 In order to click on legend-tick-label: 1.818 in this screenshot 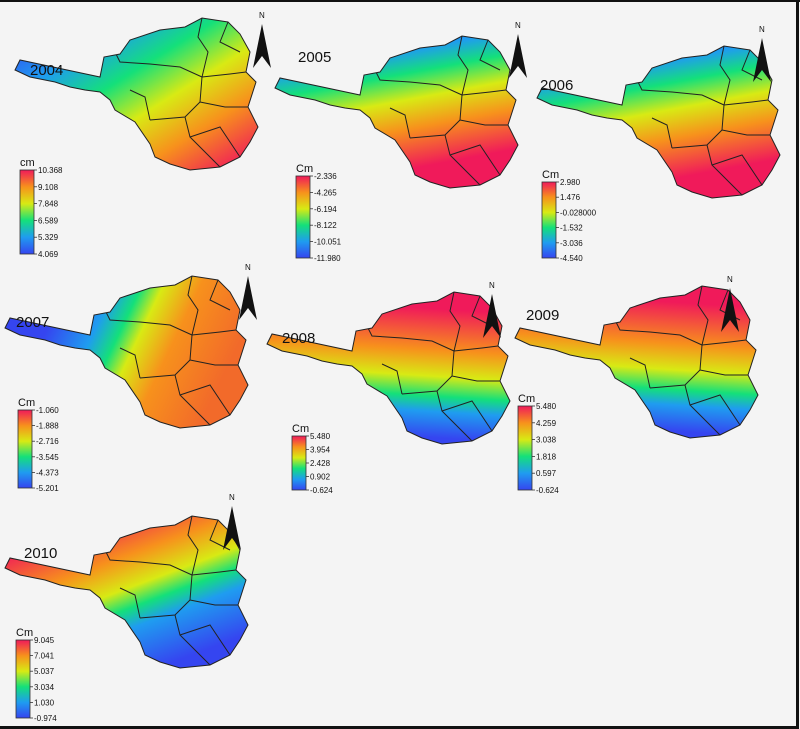, I will do `click(546, 456)`.